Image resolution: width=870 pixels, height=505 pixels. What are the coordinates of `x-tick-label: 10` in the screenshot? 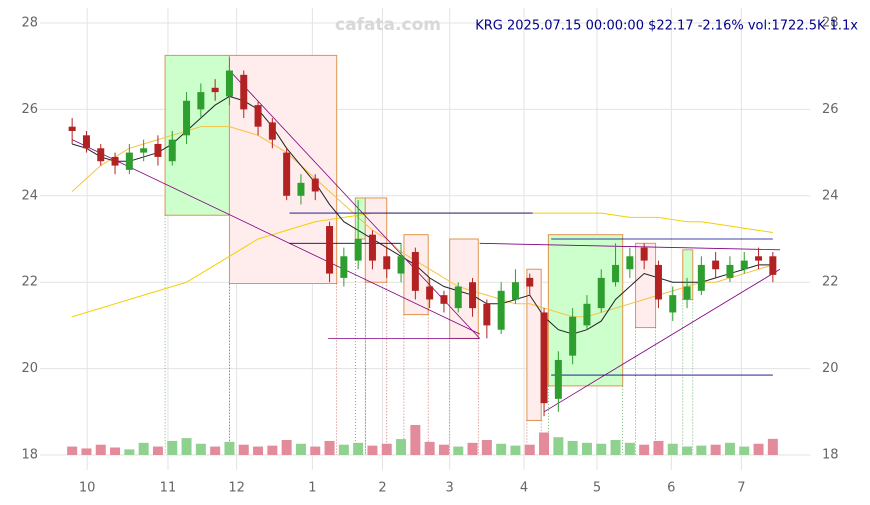 It's located at (87, 488).